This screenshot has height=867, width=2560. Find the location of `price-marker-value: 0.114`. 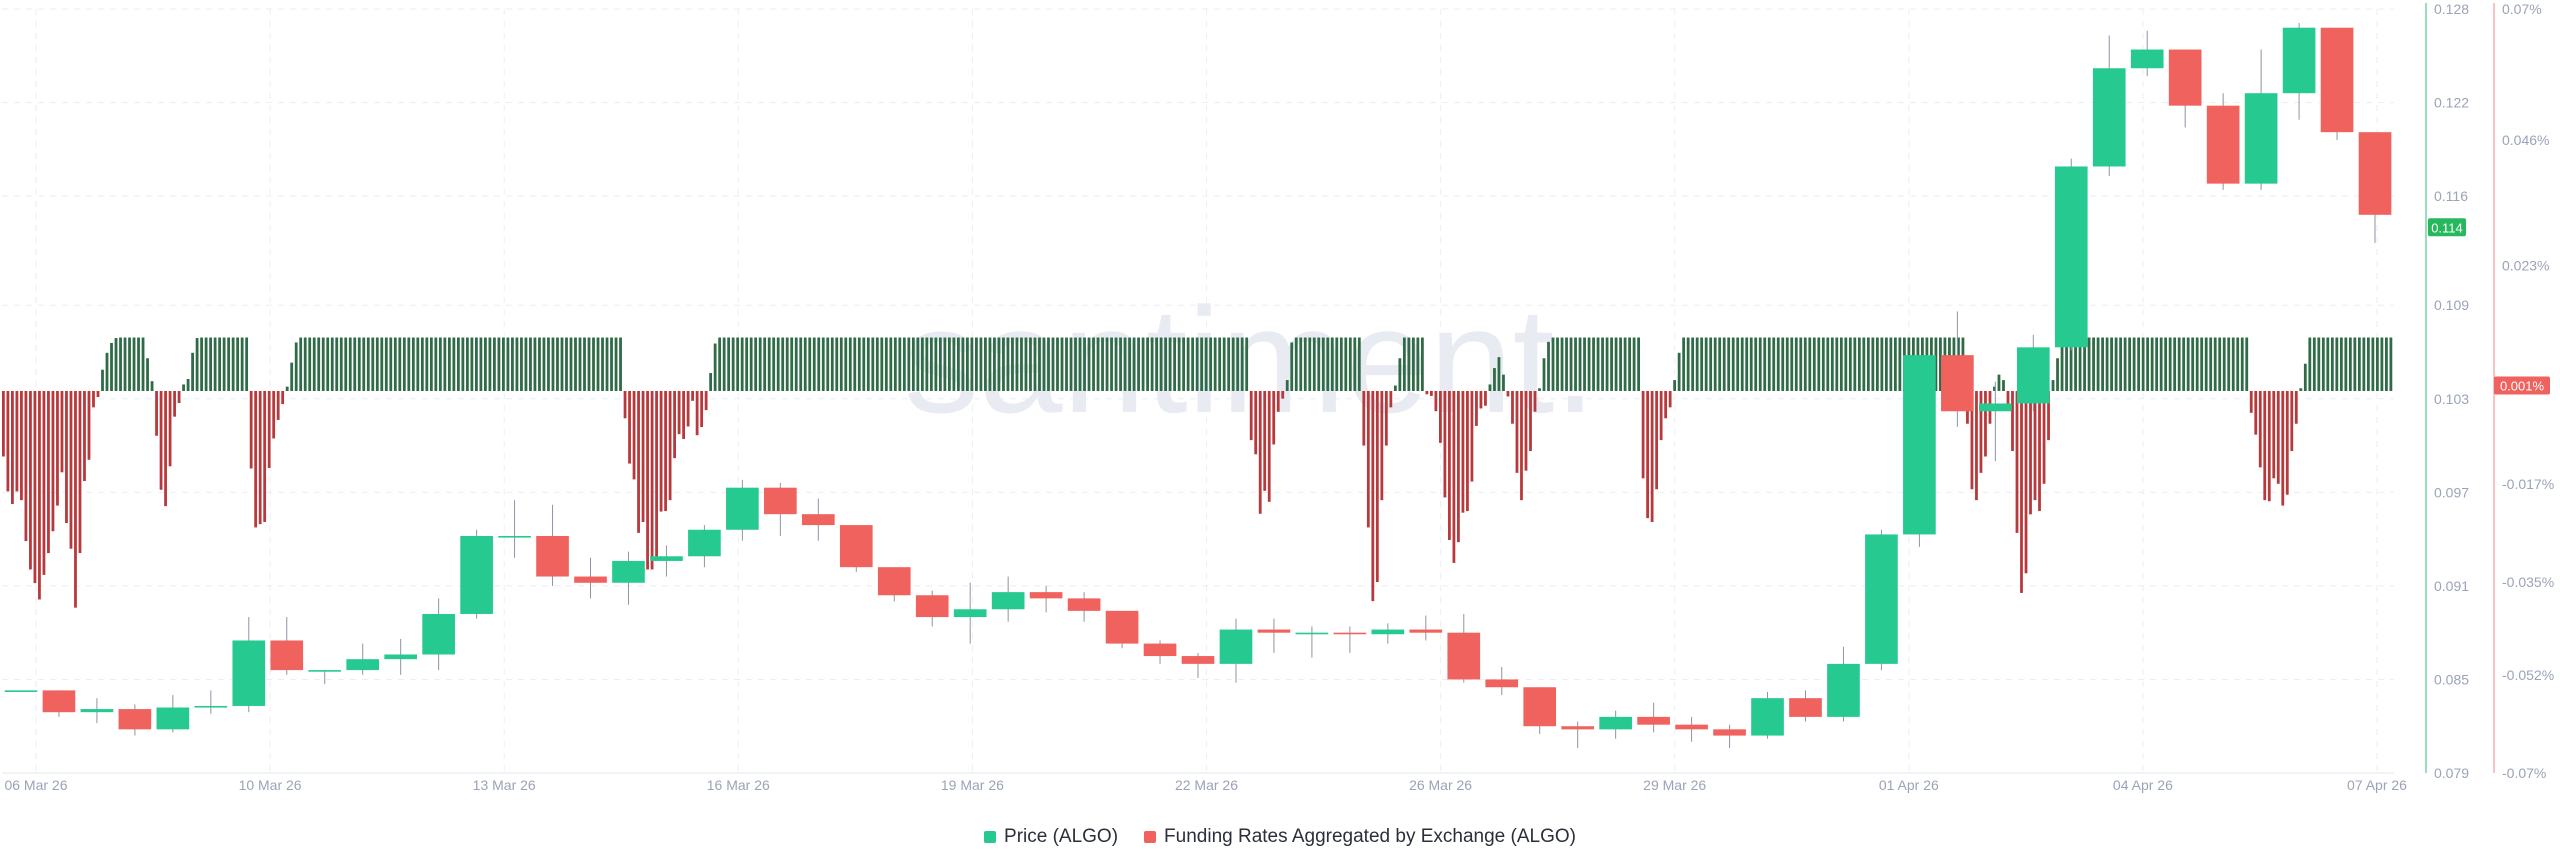

price-marker-value: 0.114 is located at coordinates (2447, 227).